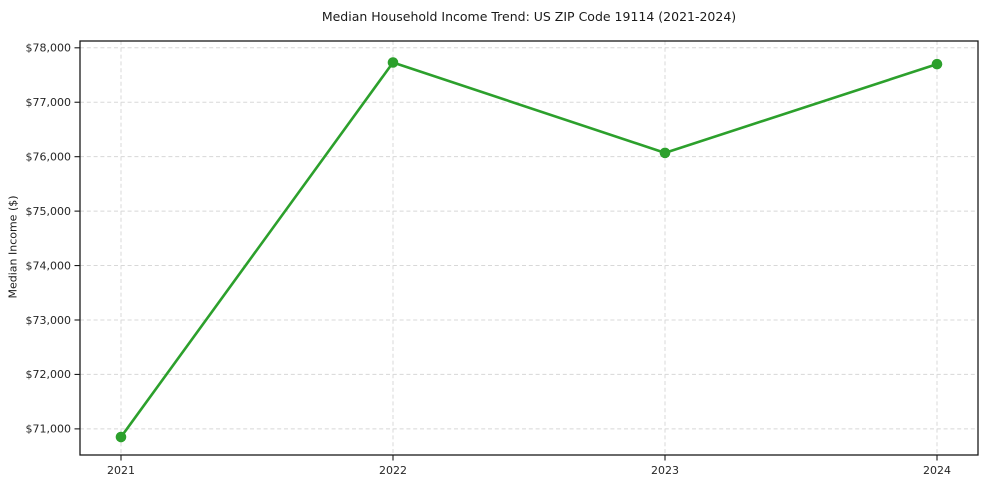  Describe the element at coordinates (121, 470) in the screenshot. I see `x-tick-label: 2021` at that location.